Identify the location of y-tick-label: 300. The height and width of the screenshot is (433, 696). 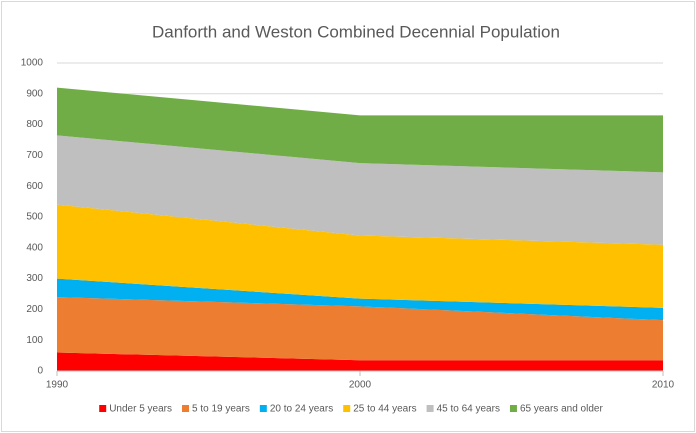
(34, 278).